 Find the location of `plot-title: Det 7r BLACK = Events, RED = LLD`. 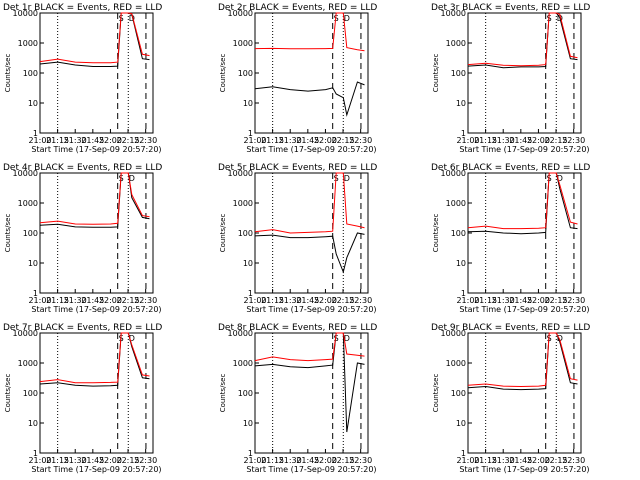

plot-title: Det 7r BLACK = Events, RED = LLD is located at coordinates (82, 328).